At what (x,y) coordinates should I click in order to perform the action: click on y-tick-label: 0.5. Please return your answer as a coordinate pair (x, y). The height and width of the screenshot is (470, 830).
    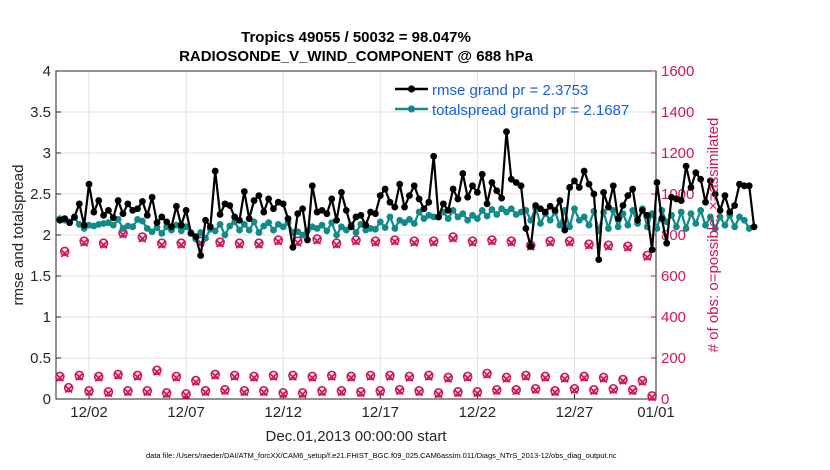
    Looking at the image, I should click on (40, 358).